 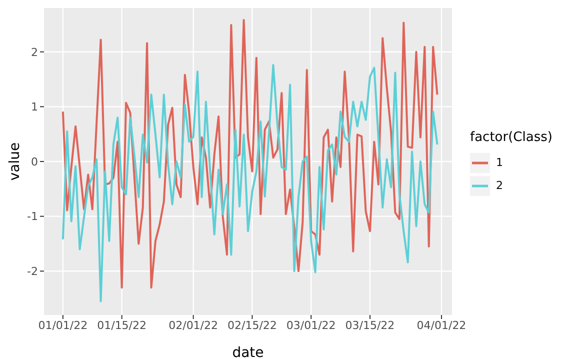 What do you see at coordinates (34, 161) in the screenshot?
I see `y-tick-label: 0` at bounding box center [34, 161].